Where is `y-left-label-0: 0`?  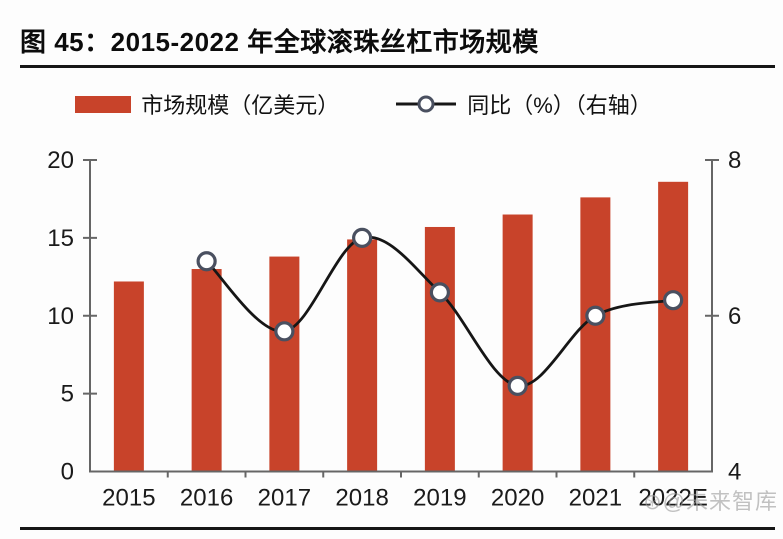
y-left-label-0: 0 is located at coordinates (67, 472).